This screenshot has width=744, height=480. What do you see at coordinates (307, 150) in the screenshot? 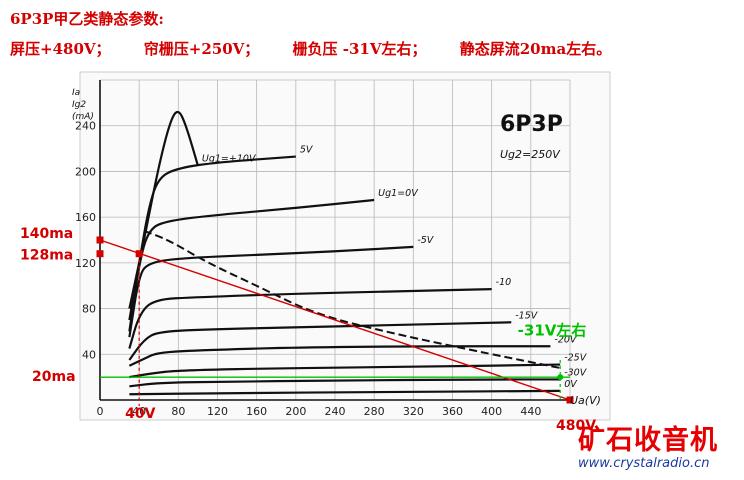
I see `series-label: 5V` at bounding box center [307, 150].